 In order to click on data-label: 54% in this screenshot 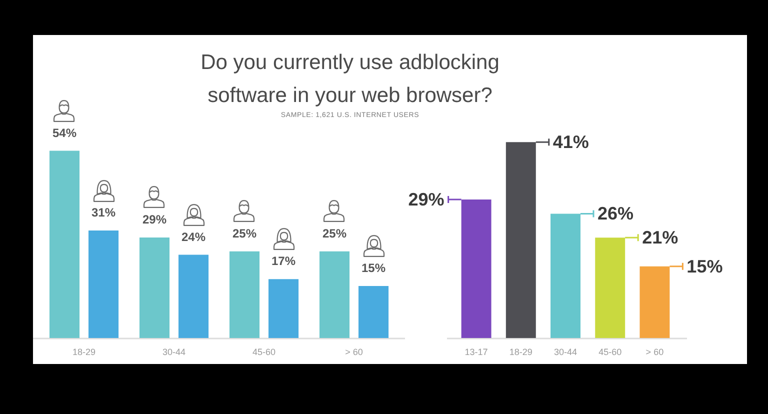, I will do `click(64, 133)`.